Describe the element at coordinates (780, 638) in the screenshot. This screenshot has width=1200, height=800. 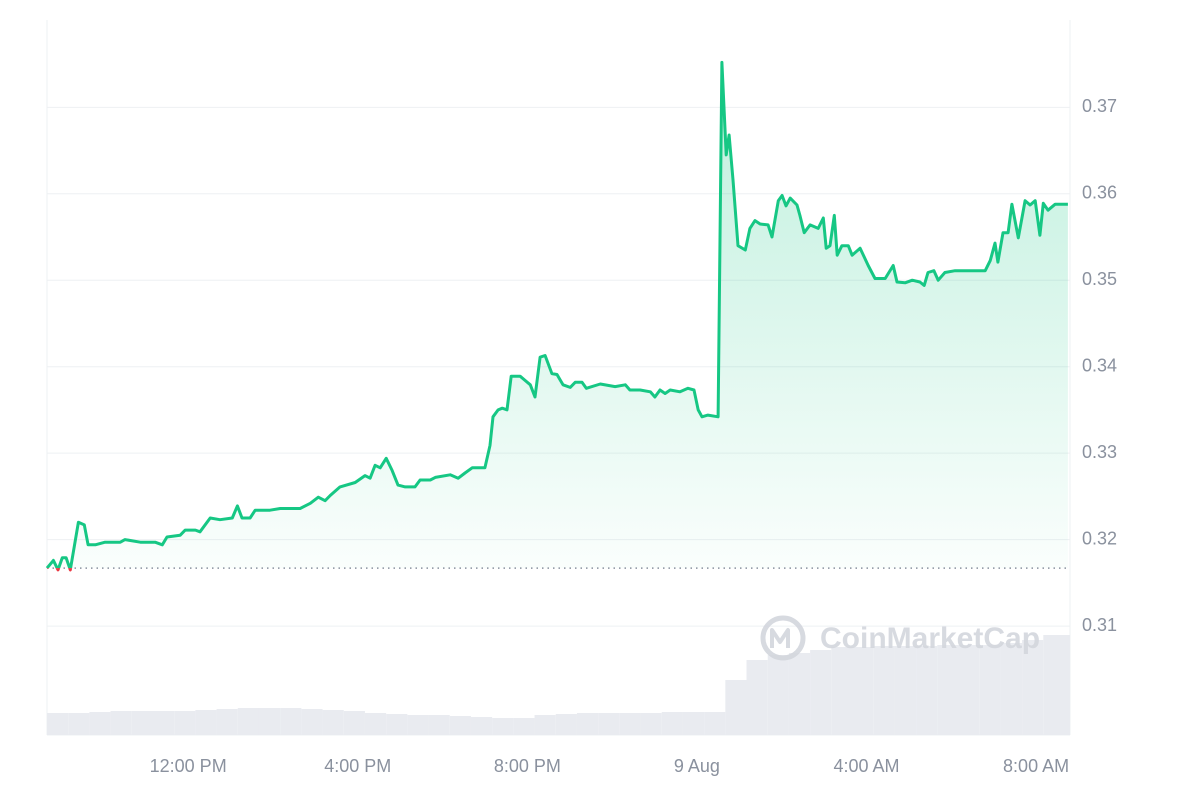
I see `watermark-logo-mark` at that location.